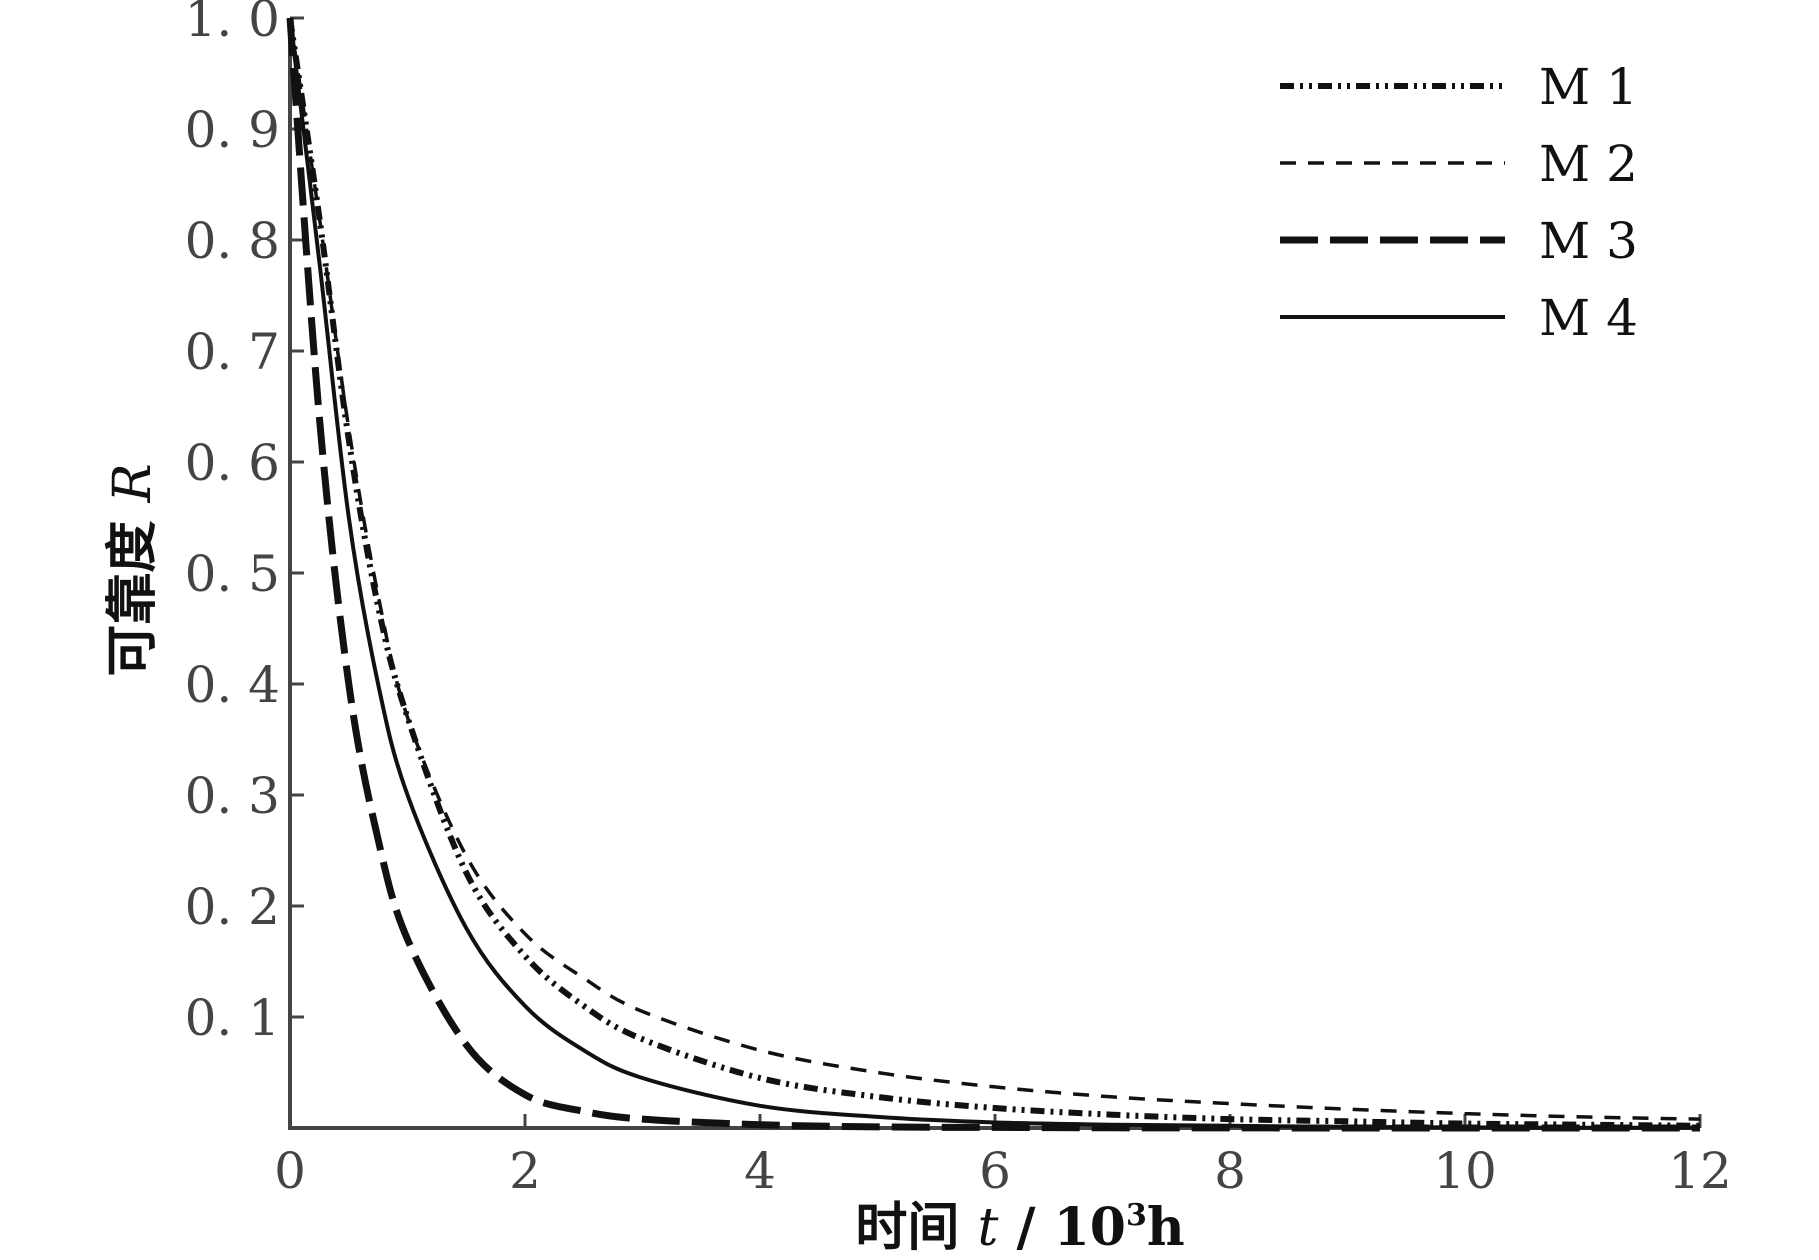  What do you see at coordinates (132, 590) in the screenshot?
I see `y-axis-title-prefix: 可靠度` at bounding box center [132, 590].